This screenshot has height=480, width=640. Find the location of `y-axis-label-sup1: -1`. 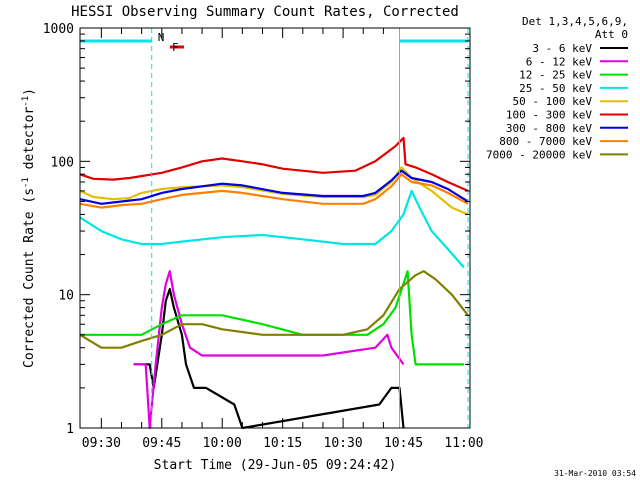

y-axis-label-sup1: -1 is located at coordinates (26, 182).